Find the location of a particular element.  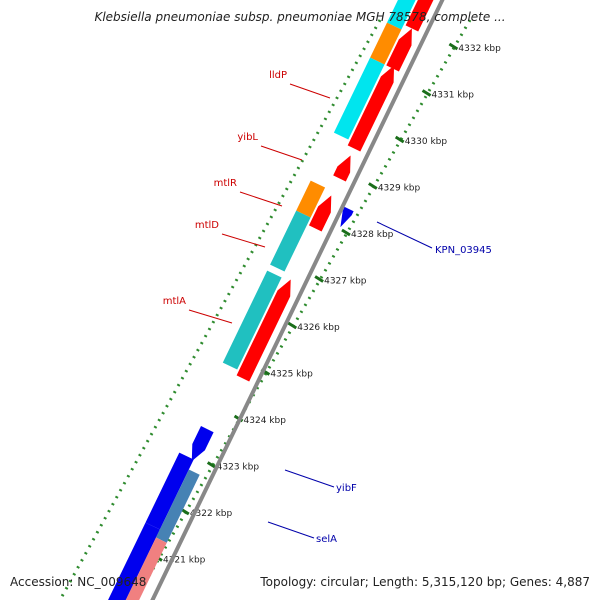

tick-label: 4323 kbp is located at coordinates (238, 468).